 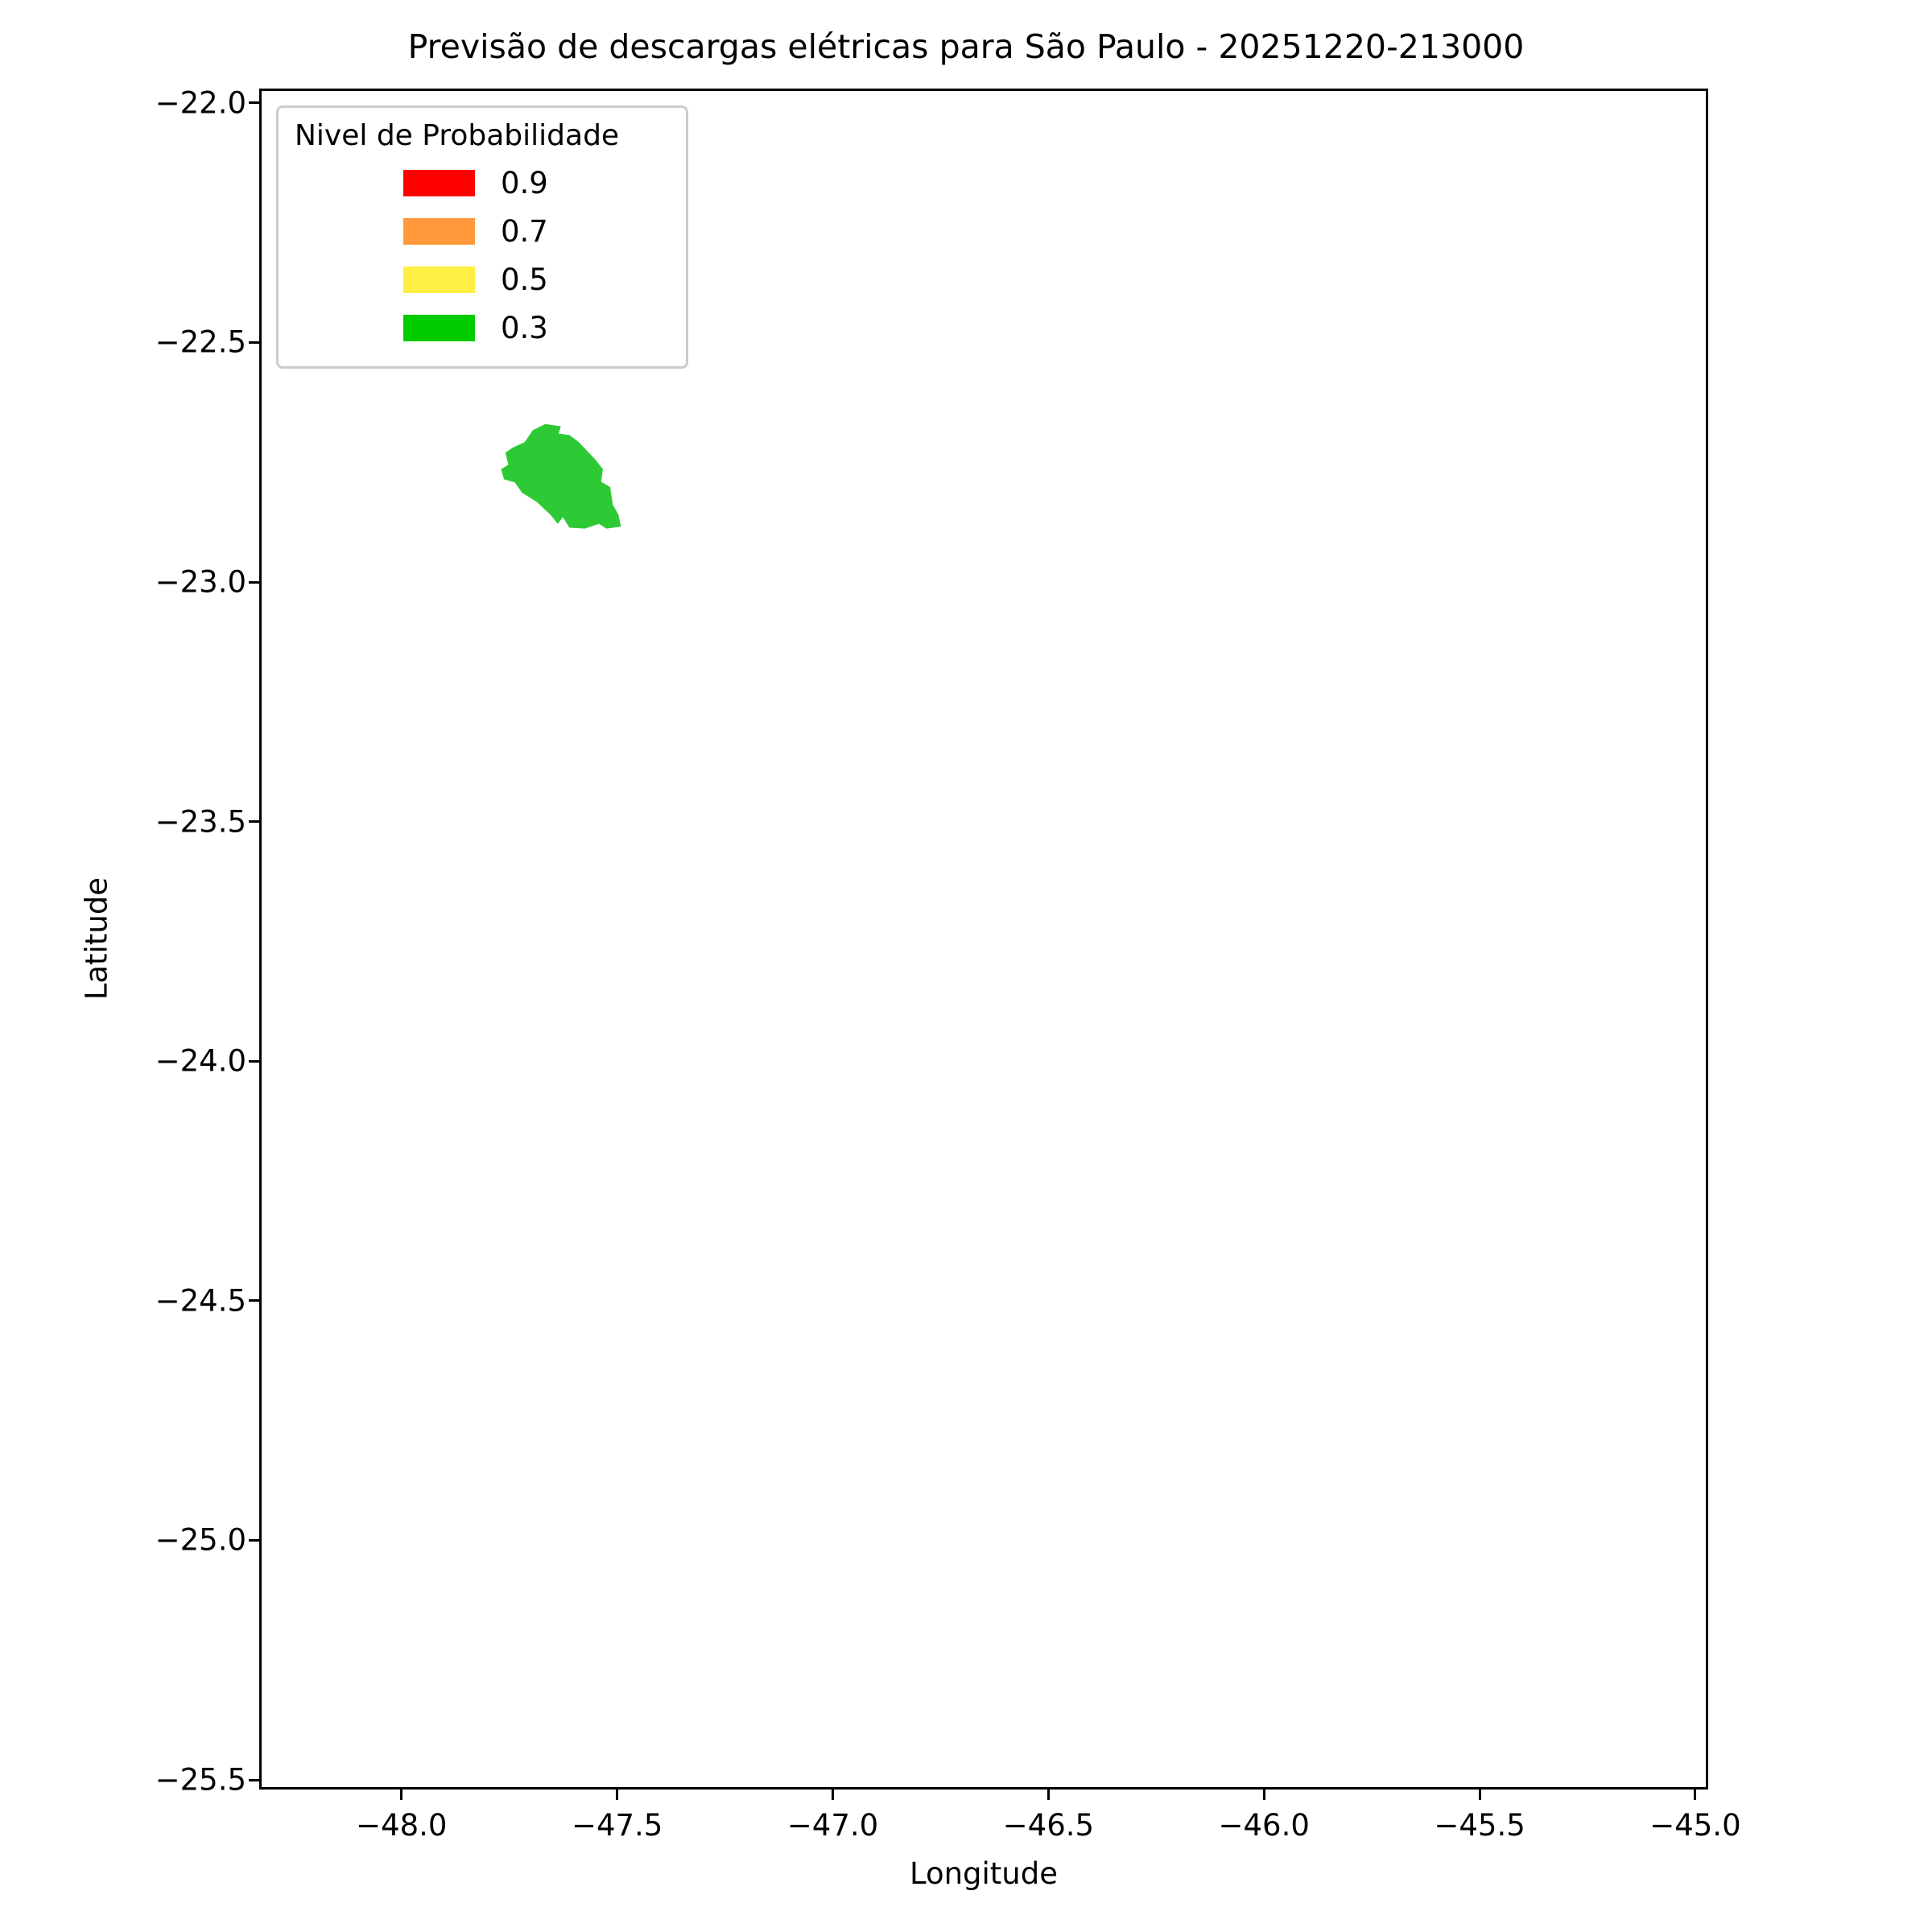 What do you see at coordinates (524, 231) in the screenshot?
I see `legend-entry-label: 0.7` at bounding box center [524, 231].